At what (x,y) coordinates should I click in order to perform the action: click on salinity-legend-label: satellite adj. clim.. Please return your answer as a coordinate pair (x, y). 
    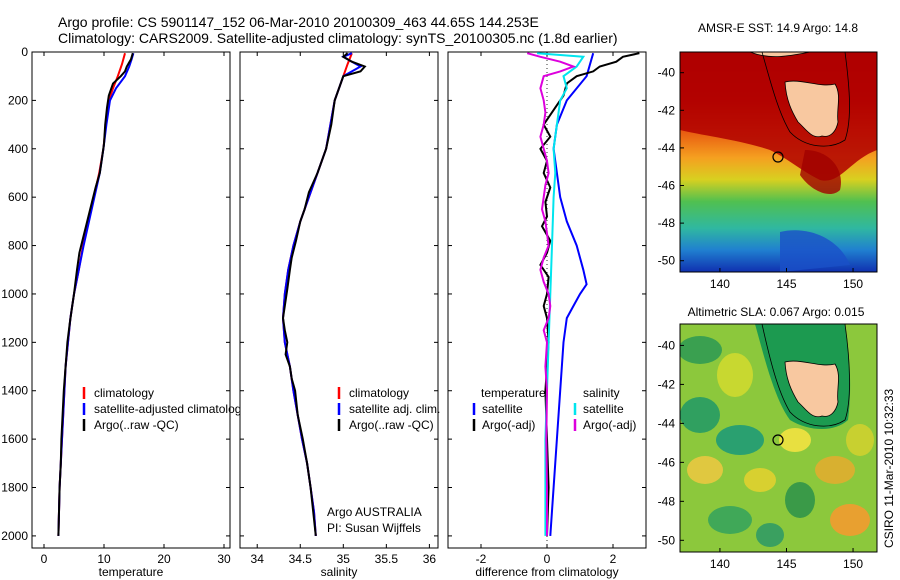
    Looking at the image, I should click on (394, 409).